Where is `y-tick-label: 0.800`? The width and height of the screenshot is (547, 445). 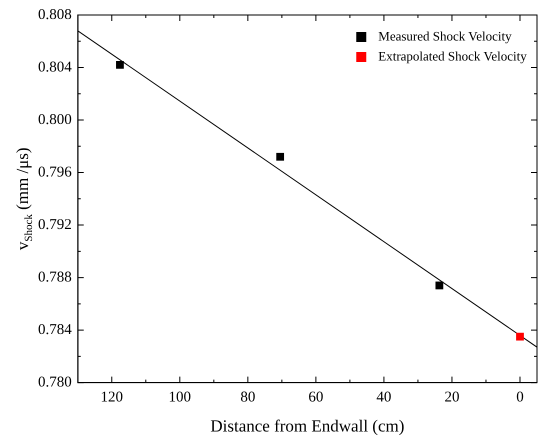 y-tick-label: 0.800 is located at coordinates (55, 120).